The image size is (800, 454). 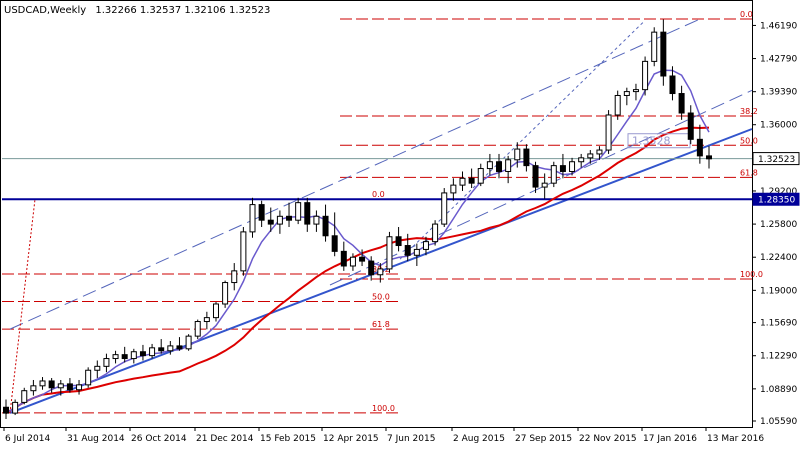 What do you see at coordinates (479, 439) in the screenshot?
I see `x-tick-label: 2 Aug 2015` at bounding box center [479, 439].